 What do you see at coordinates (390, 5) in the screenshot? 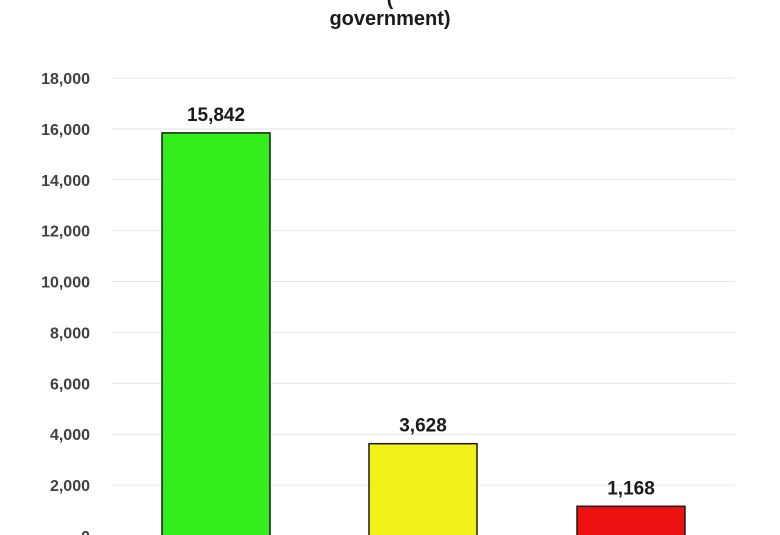
I see `chart-title-line-1: (` at bounding box center [390, 5].